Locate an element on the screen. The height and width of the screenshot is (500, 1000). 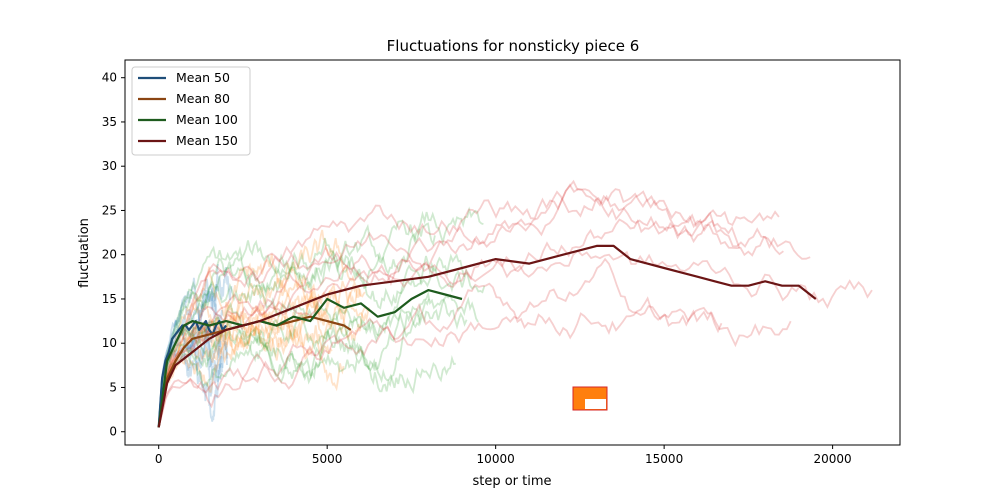
y-tick-label: 15 is located at coordinates (109, 299).